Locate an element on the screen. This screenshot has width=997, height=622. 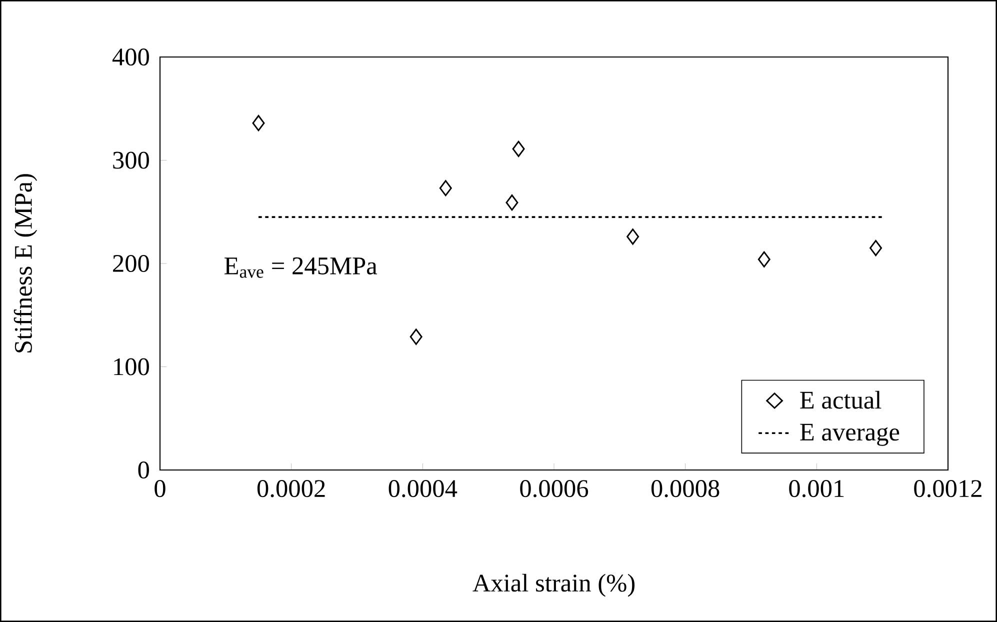
y-axis-title: Stiffness E (MPa) is located at coordinates (26, 263).